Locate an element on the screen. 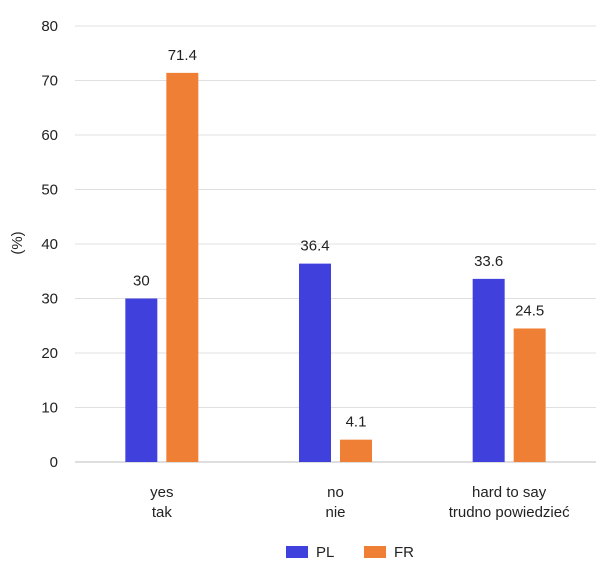 This screenshot has height=565, width=614. value-label: 4.1 is located at coordinates (356, 422).